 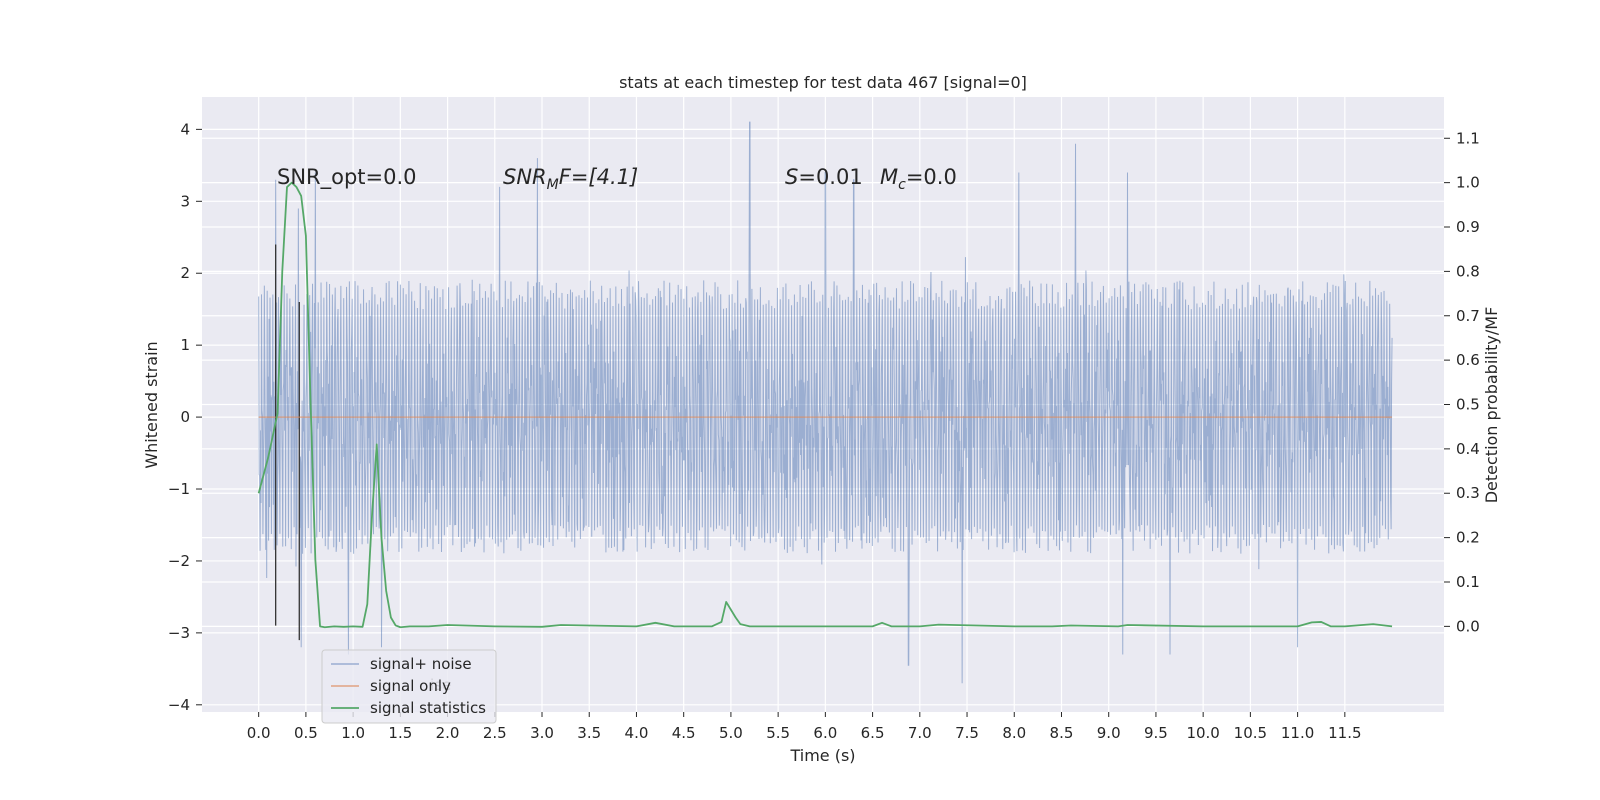 What do you see at coordinates (598, 177) in the screenshot?
I see `snr-mf-suffix: F=[4.1]` at bounding box center [598, 177].